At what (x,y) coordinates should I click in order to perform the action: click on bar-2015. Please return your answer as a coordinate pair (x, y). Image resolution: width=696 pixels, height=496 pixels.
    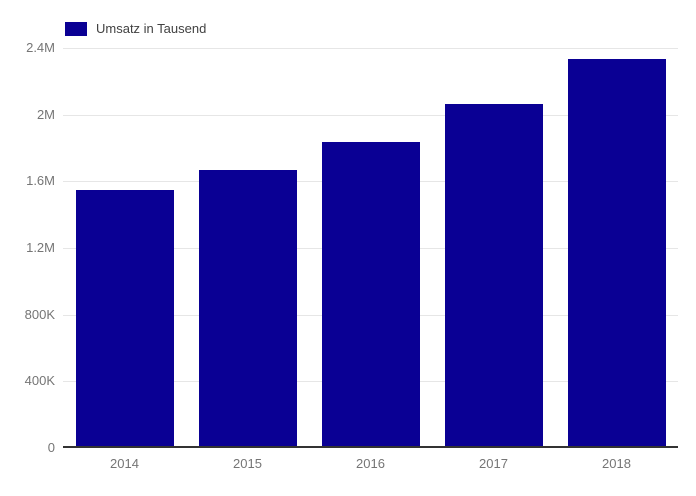
    Looking at the image, I should click on (248, 309).